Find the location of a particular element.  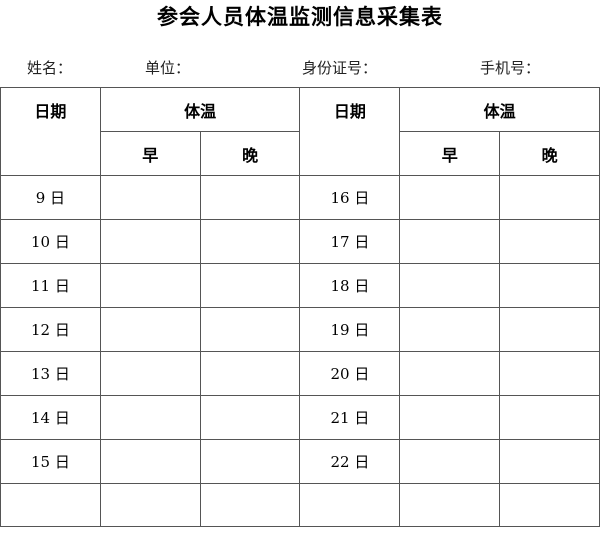

table-row: 10 日 17 日 is located at coordinates (300, 241).